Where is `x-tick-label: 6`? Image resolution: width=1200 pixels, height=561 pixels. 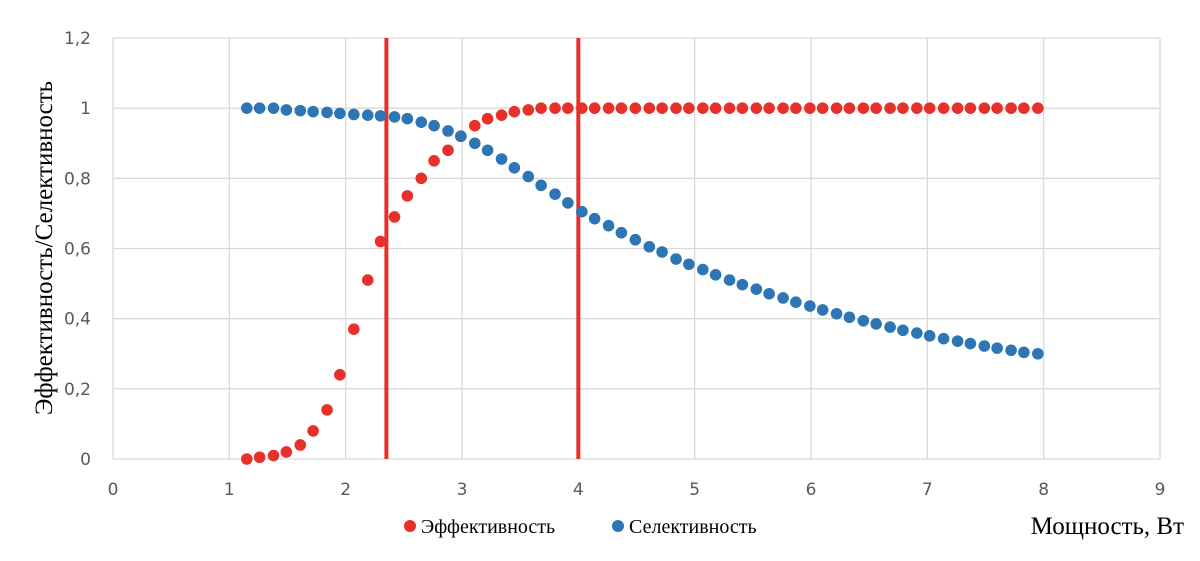
x-tick-label: 6 is located at coordinates (811, 490).